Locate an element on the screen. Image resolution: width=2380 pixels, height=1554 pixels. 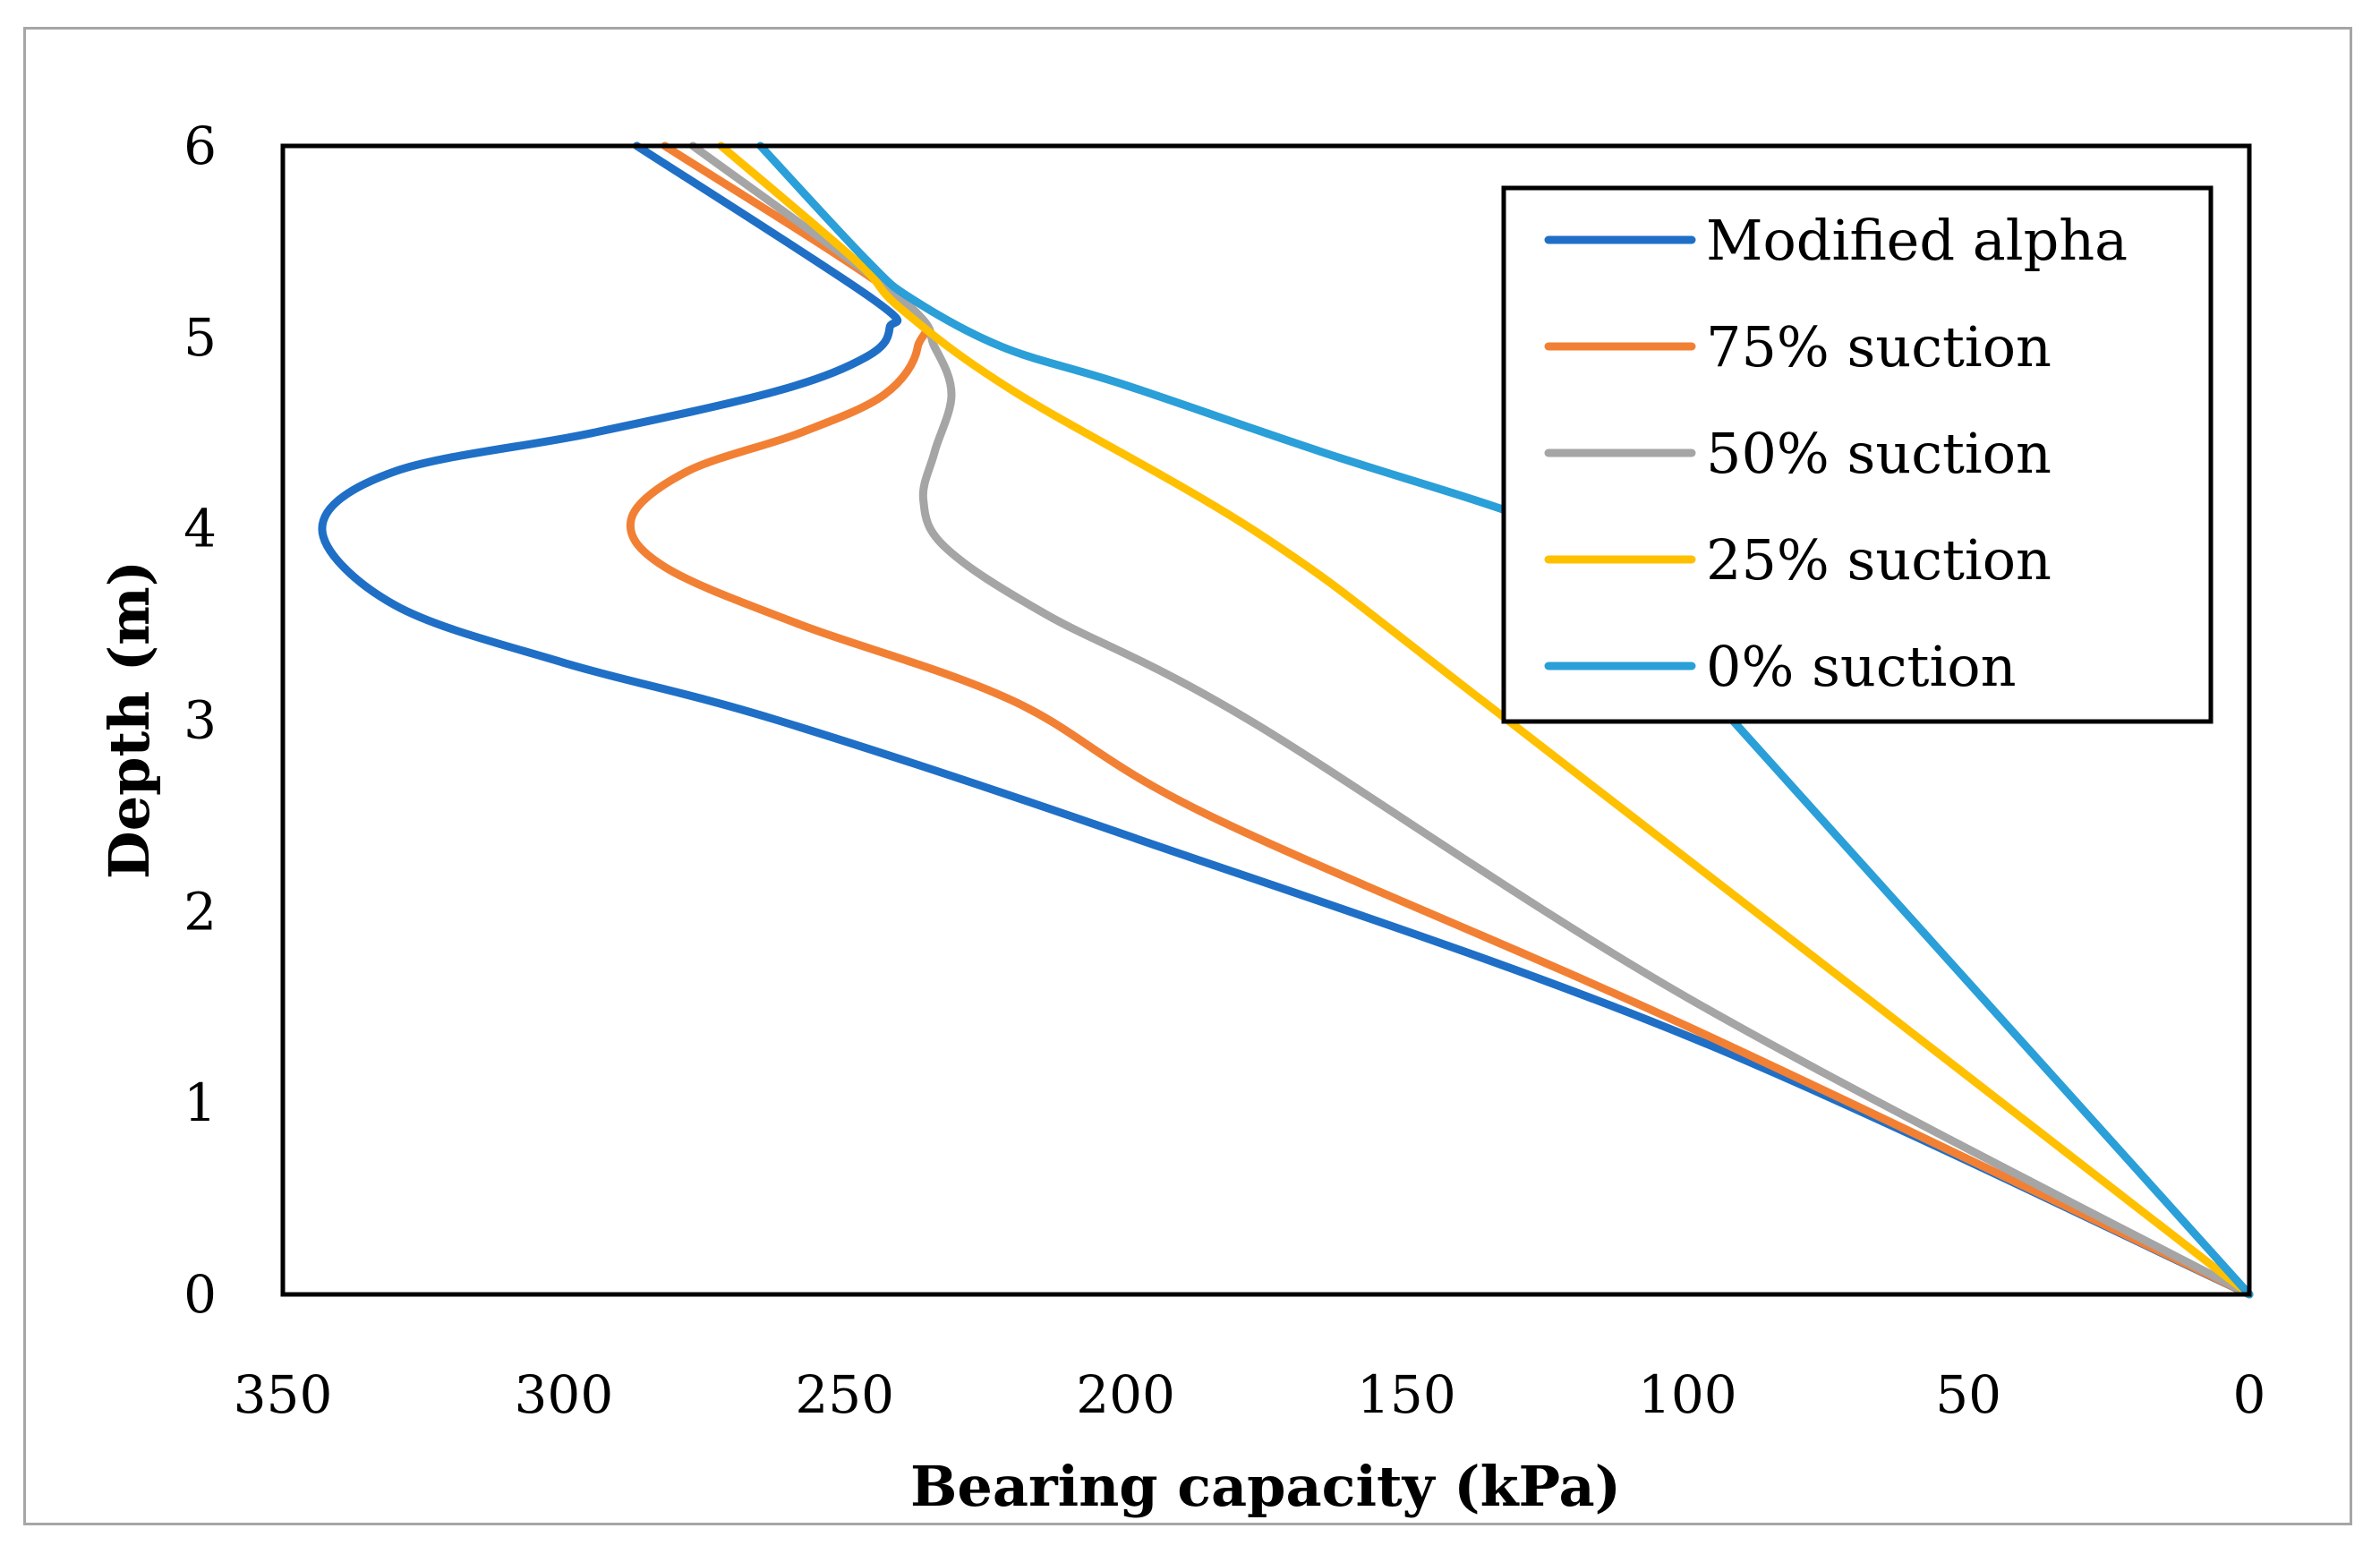
legend-item: 75% suction is located at coordinates (1798, 347).